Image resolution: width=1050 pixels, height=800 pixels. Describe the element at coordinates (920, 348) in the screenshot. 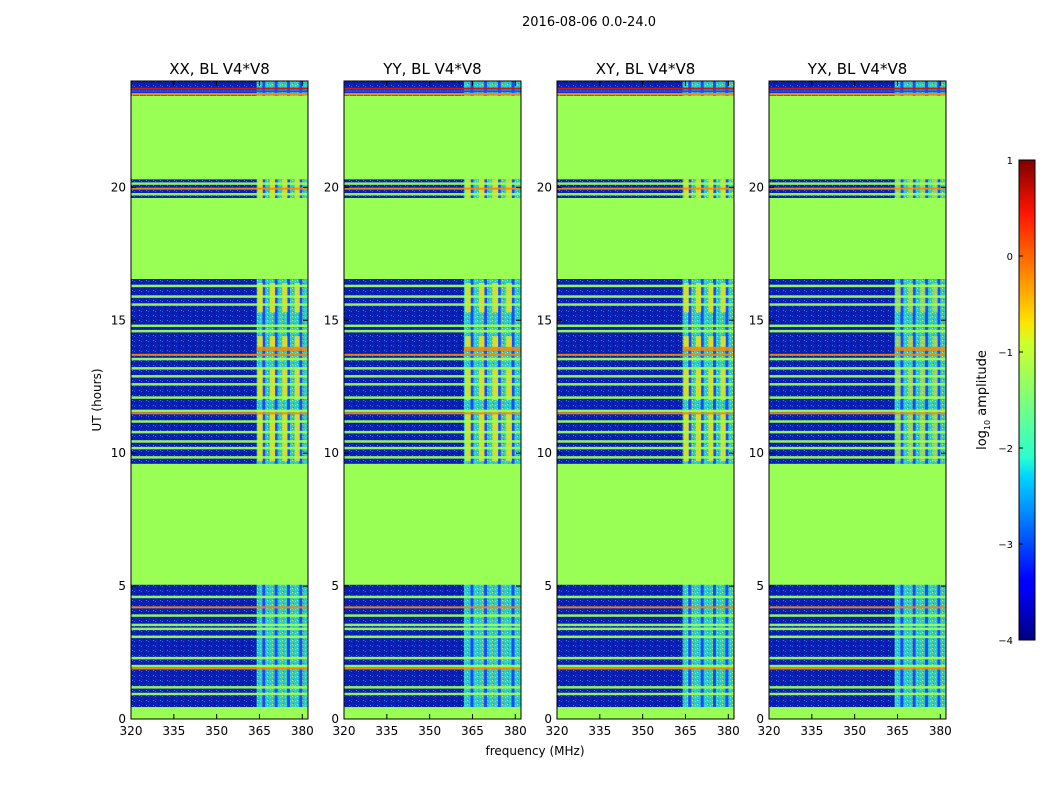

I see `band-rfi-row` at that location.